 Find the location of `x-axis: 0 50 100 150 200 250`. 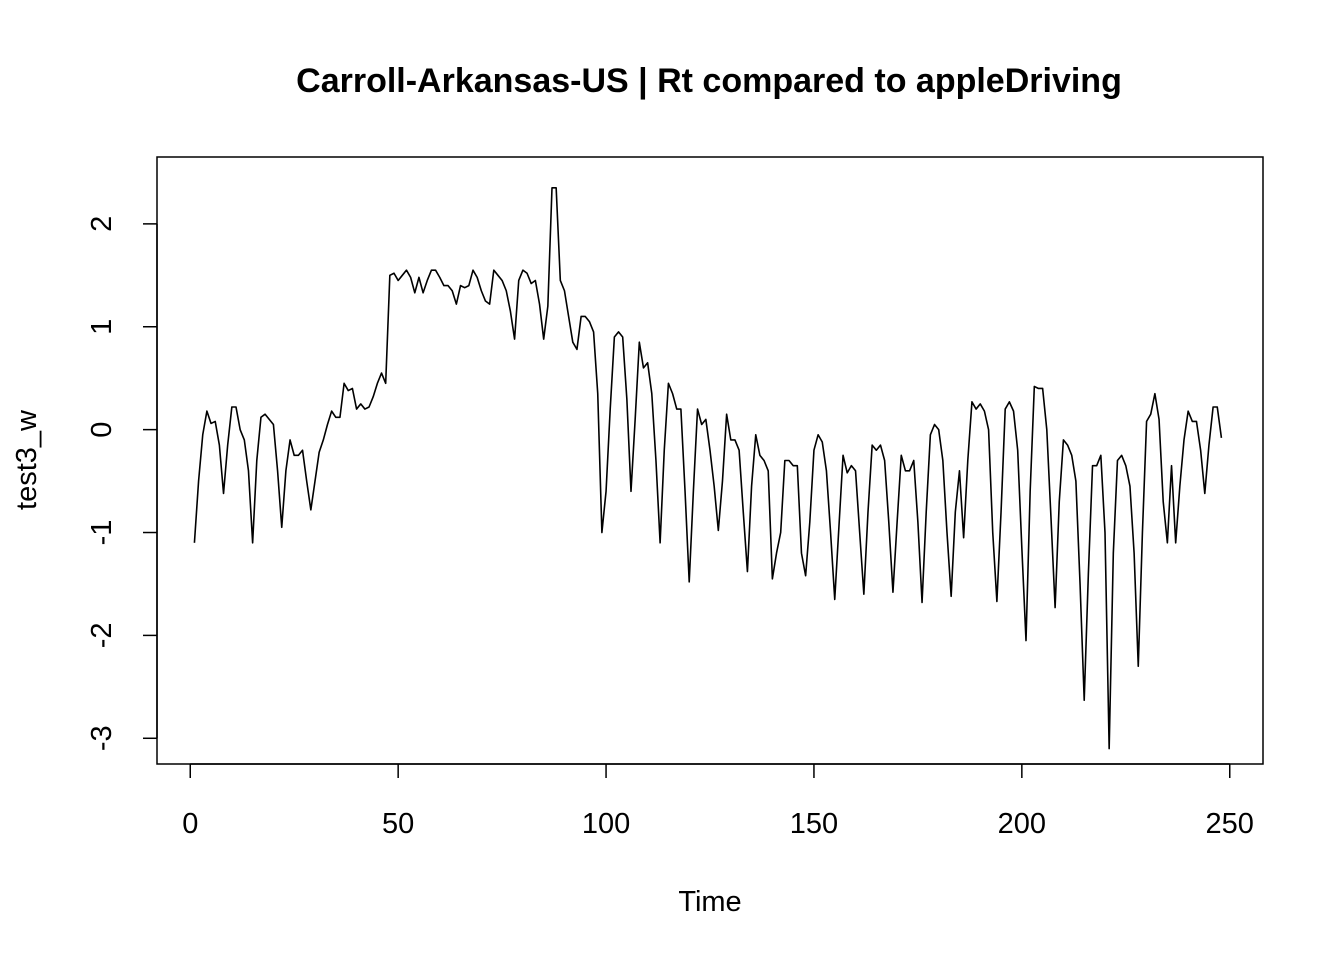

x-axis: 0 50 100 150 200 250 is located at coordinates (718, 801).